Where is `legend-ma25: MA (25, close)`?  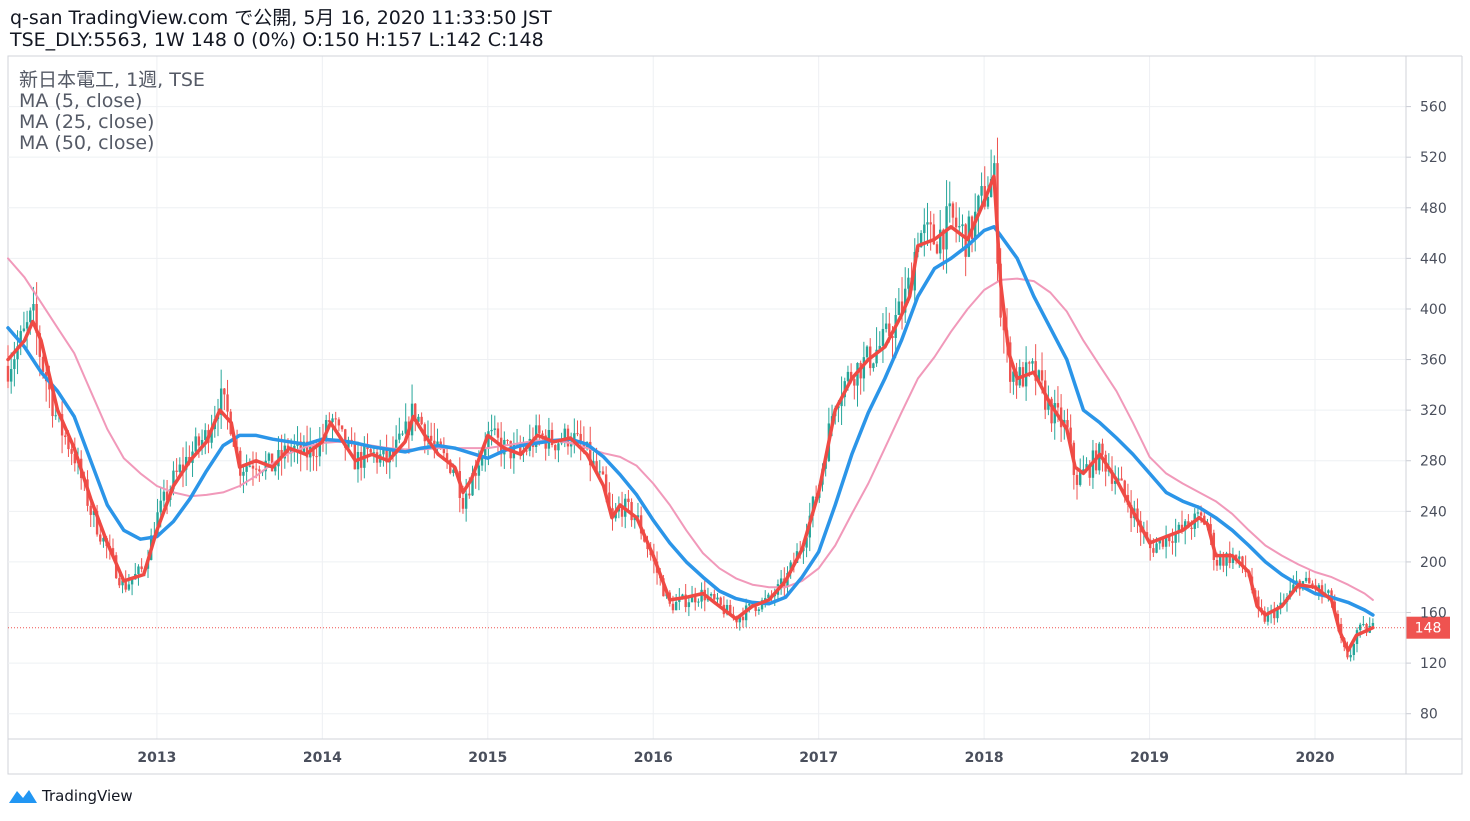 legend-ma25: MA (25, close) is located at coordinates (87, 122).